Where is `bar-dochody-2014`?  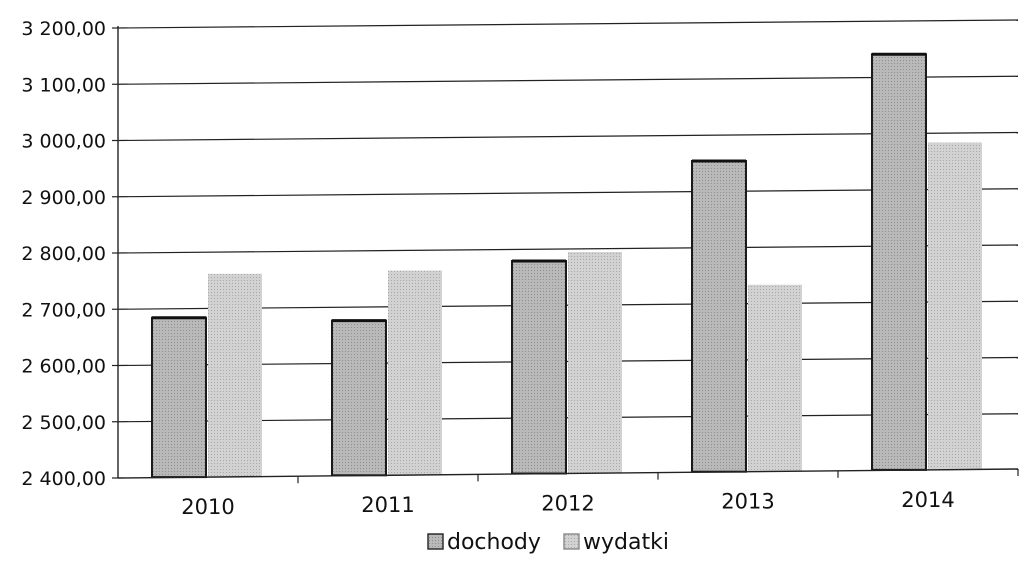 bar-dochody-2014 is located at coordinates (899, 262).